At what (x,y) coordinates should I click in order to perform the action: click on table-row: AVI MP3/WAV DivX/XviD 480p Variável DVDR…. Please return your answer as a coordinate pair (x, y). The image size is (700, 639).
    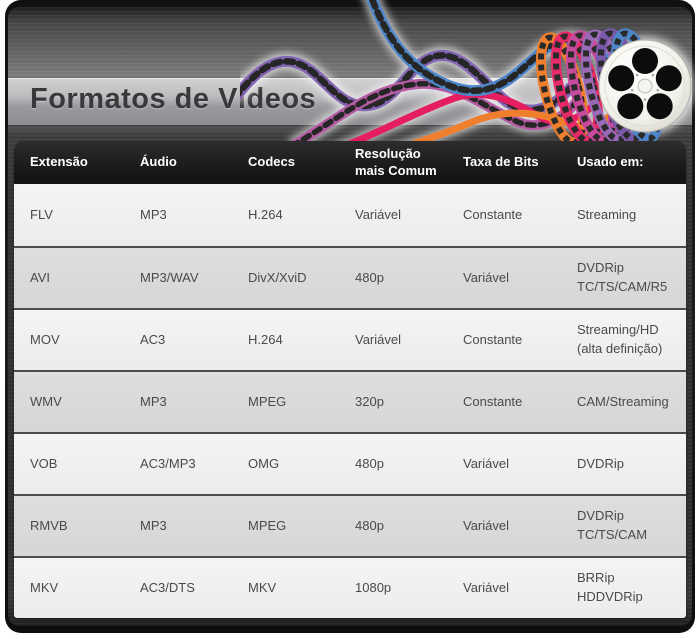
    Looking at the image, I should click on (350, 277).